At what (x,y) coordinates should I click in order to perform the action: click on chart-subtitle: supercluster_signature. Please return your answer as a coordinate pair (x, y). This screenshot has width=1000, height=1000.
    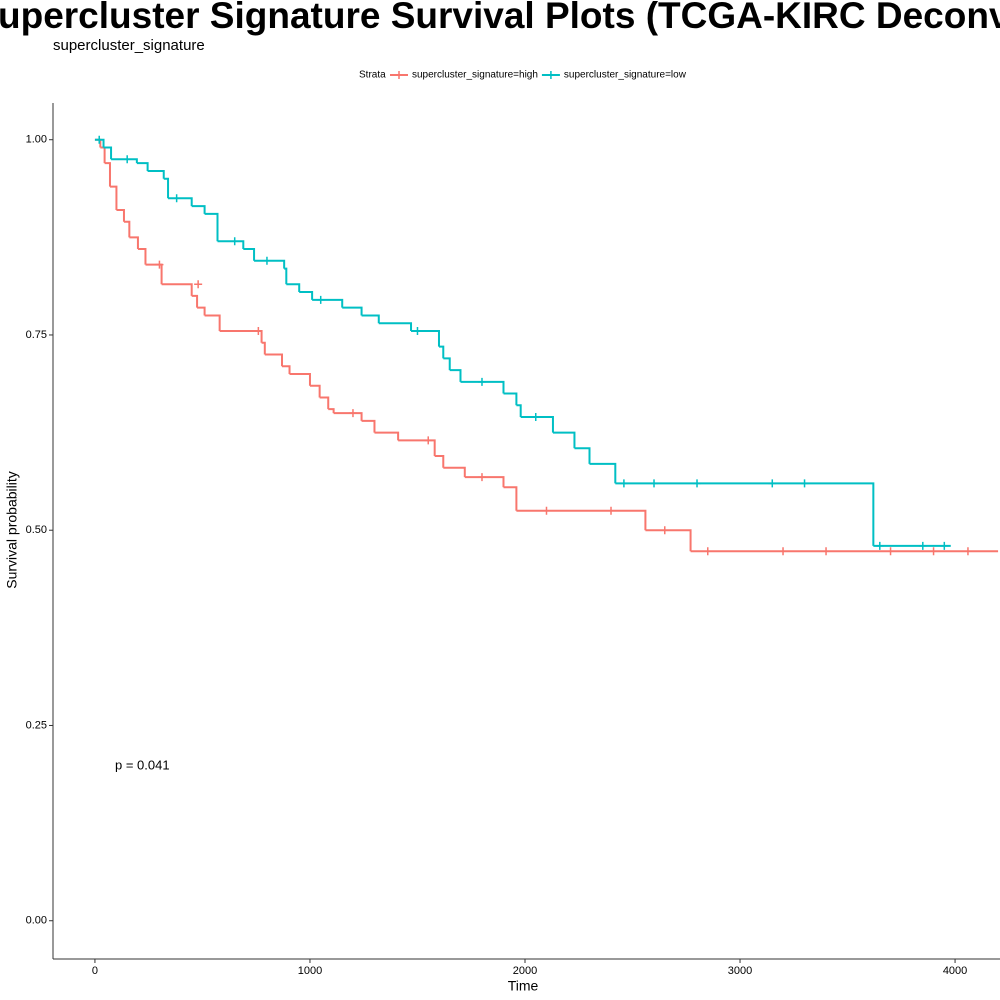
    Looking at the image, I should click on (129, 45).